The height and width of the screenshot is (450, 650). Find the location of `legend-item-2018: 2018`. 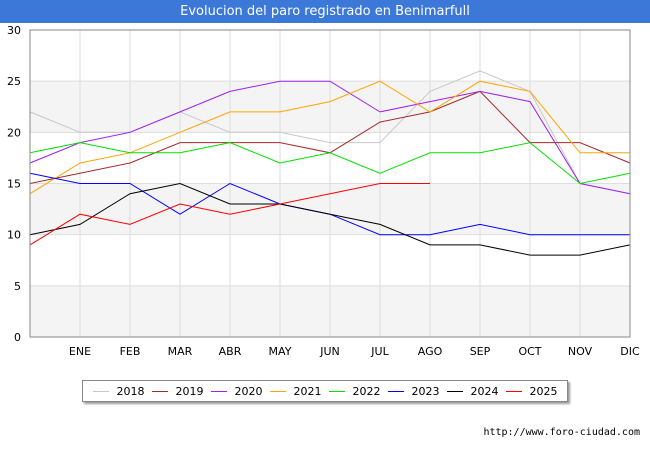

legend-item-2018: 2018 is located at coordinates (118, 391).